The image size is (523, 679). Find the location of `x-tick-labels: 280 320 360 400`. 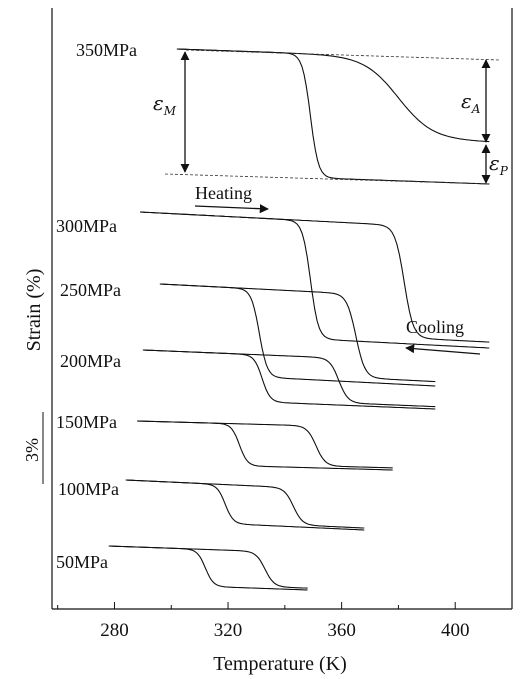

x-tick-labels: 280 320 360 400 is located at coordinates (284, 630).